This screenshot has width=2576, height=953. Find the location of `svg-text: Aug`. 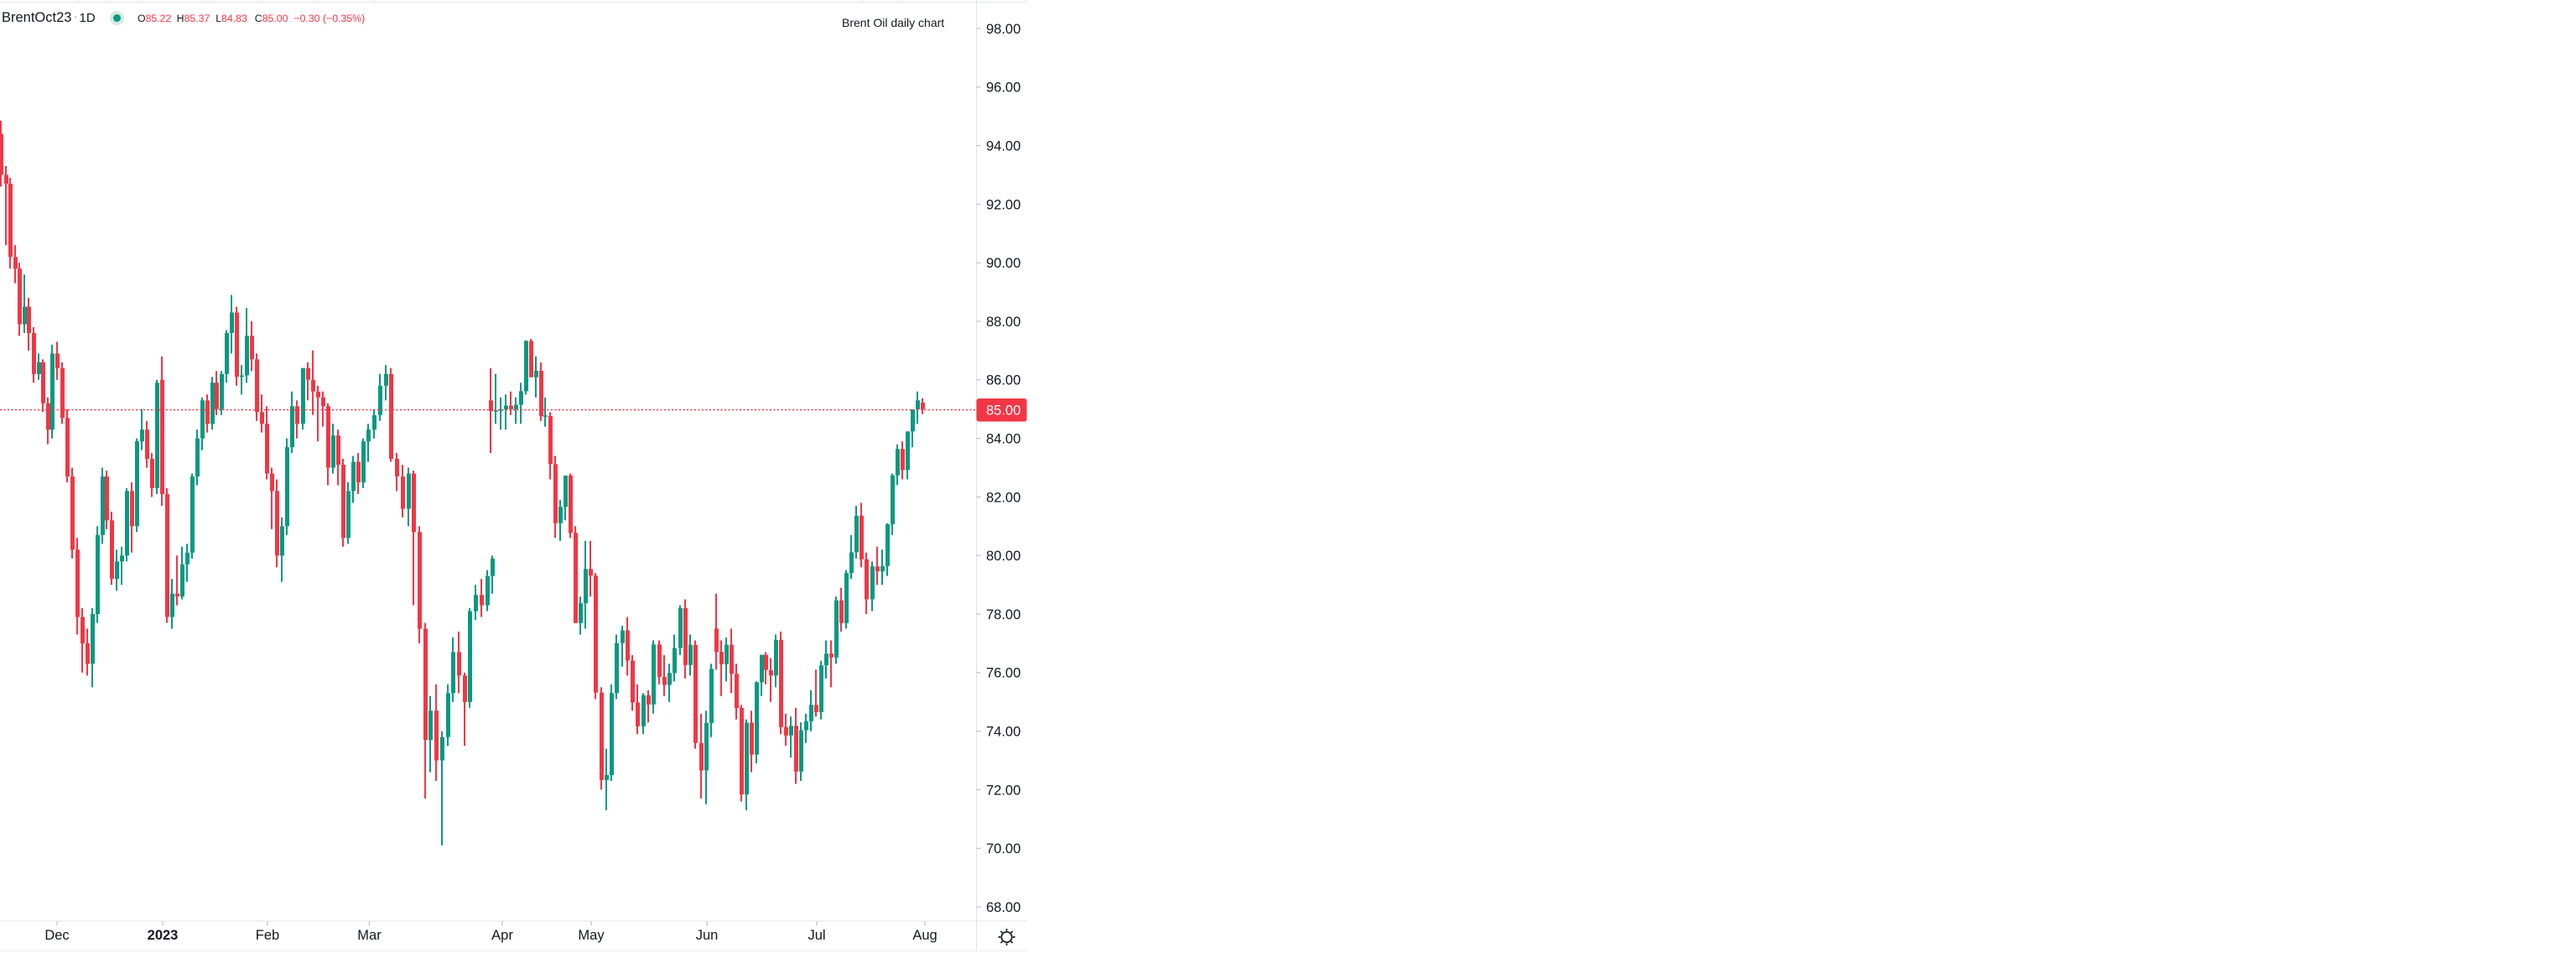

svg-text: Aug is located at coordinates (924, 936).